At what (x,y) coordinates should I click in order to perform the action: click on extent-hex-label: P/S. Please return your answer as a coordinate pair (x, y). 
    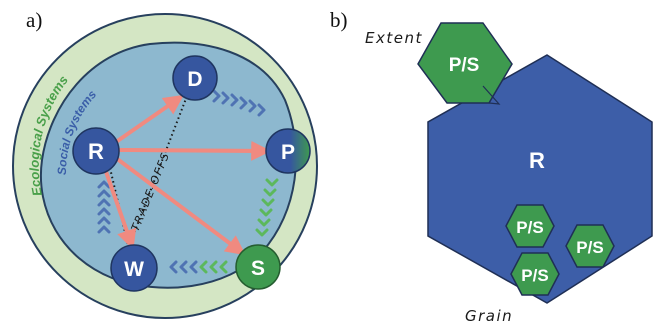
    Looking at the image, I should click on (464, 65).